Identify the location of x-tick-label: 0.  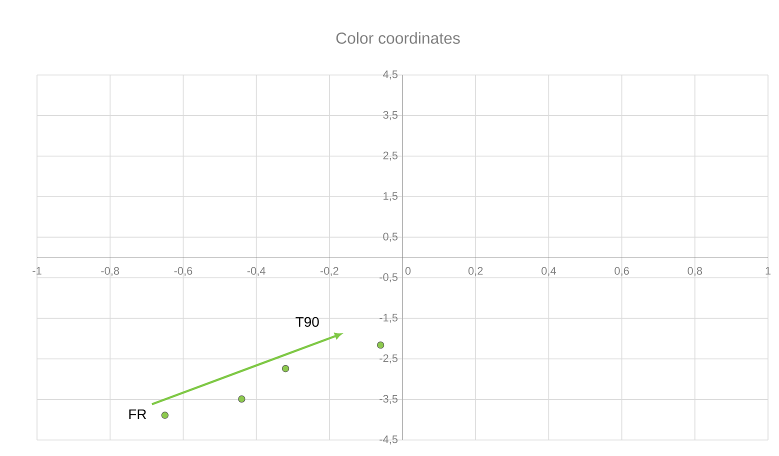
(408, 271).